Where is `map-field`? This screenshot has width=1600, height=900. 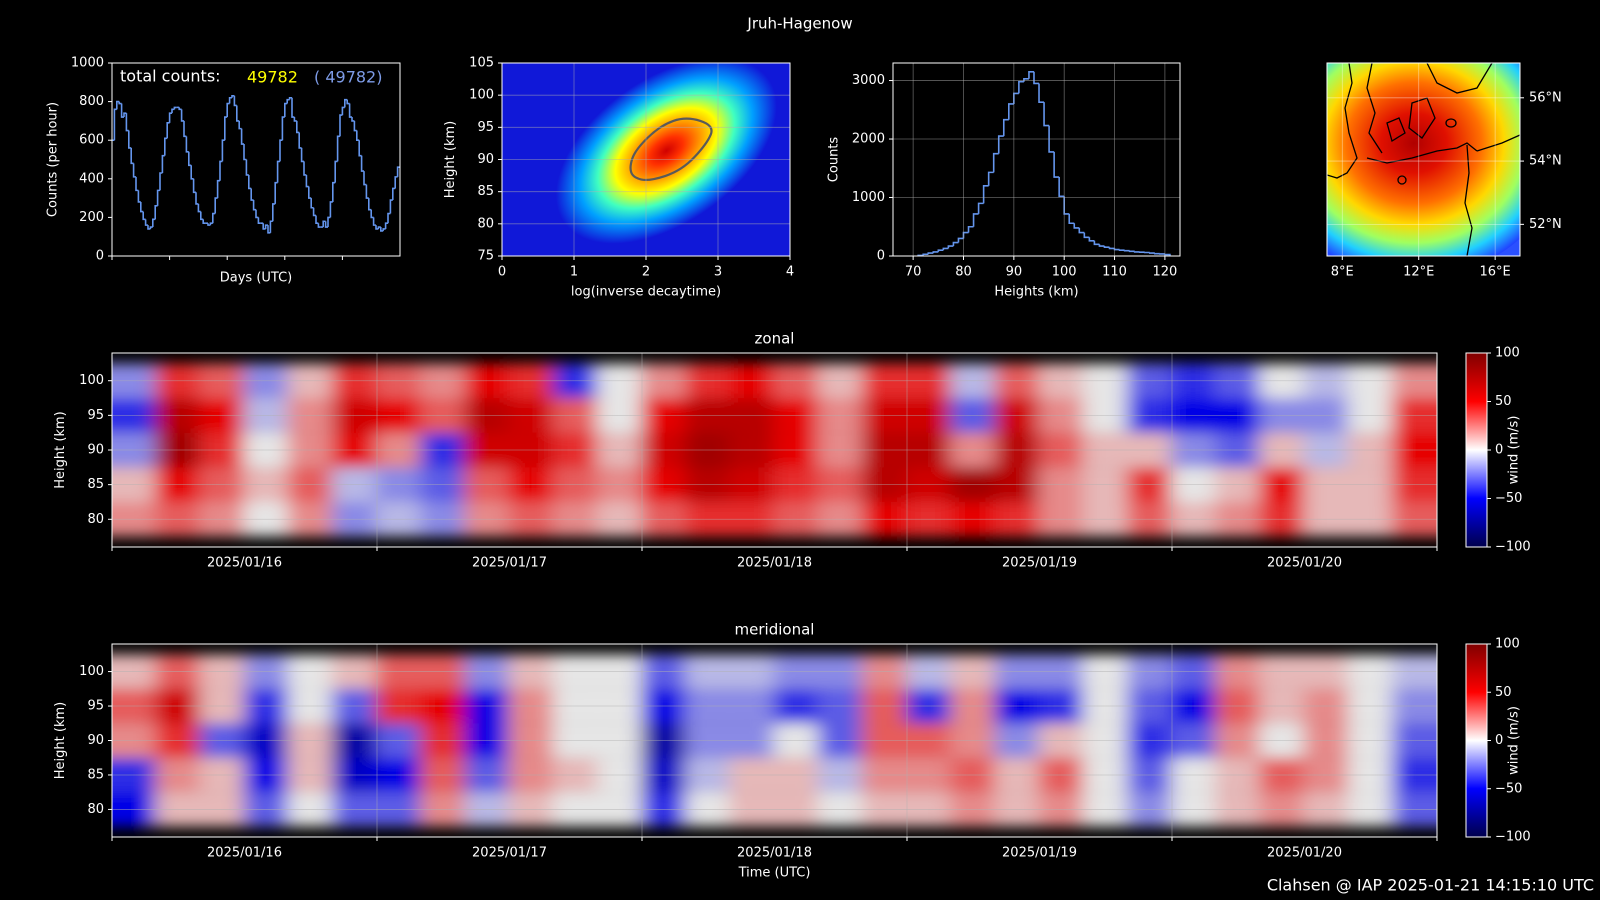
map-field is located at coordinates (1423, 159).